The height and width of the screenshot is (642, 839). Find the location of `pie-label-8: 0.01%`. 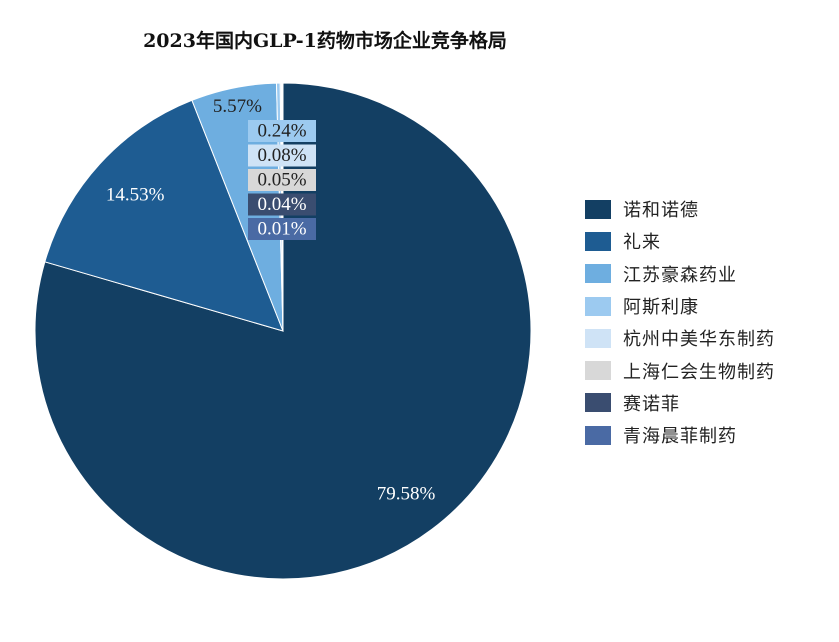

pie-label-8: 0.01% is located at coordinates (281, 228).